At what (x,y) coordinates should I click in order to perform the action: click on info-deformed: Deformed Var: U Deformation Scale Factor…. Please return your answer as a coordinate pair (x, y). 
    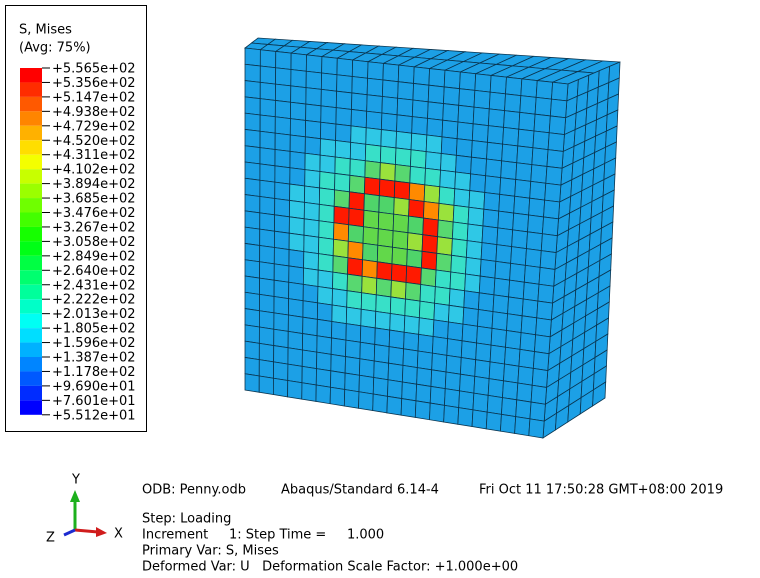
    Looking at the image, I should click on (330, 567).